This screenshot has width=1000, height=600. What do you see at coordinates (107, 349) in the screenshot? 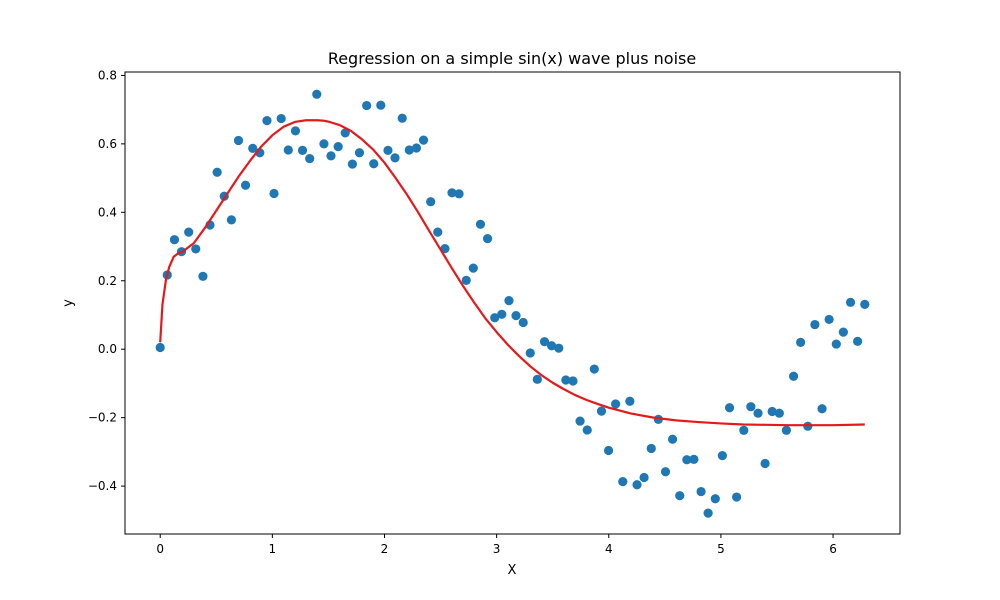
I see `y-tick-label: 0.0` at bounding box center [107, 349].